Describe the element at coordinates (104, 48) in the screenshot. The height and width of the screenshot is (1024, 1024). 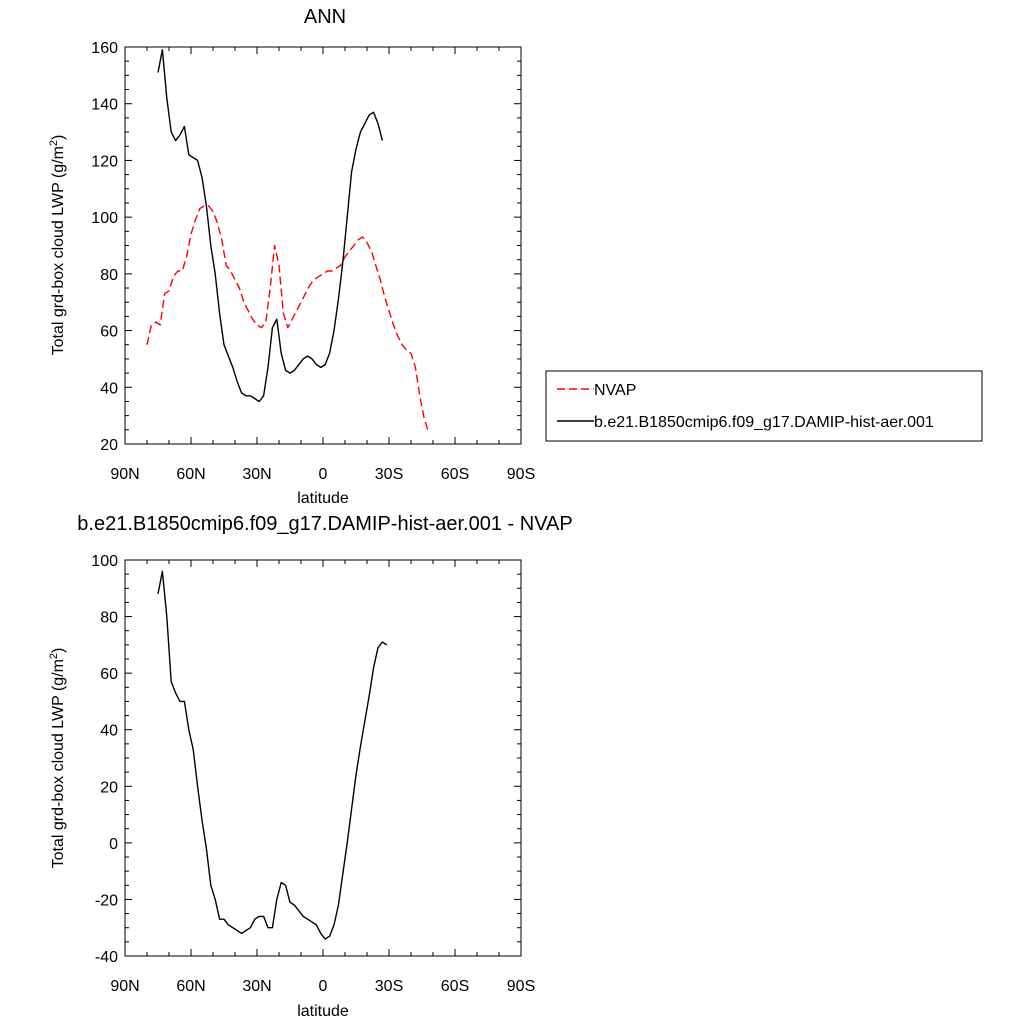
I see `y-tick-label: 160` at that location.